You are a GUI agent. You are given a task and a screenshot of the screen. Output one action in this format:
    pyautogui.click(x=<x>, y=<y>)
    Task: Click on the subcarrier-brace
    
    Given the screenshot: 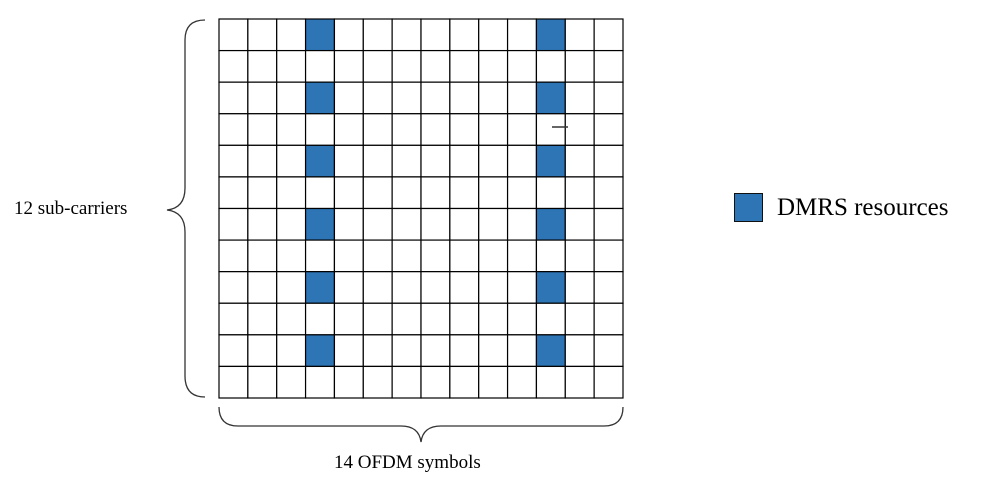 What is the action you would take?
    pyautogui.click(x=186, y=208)
    